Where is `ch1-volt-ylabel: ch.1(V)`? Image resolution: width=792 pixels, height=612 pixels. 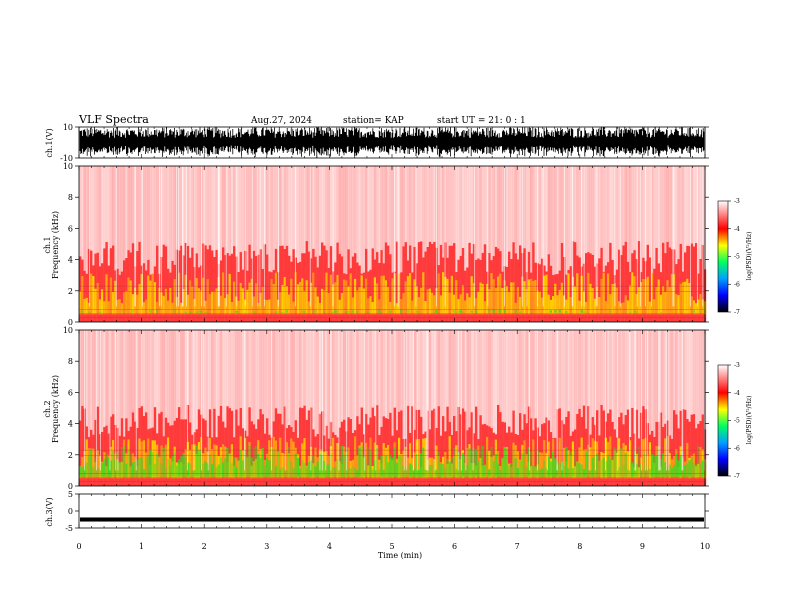
ch1-volt-ylabel: ch.1(V) is located at coordinates (49, 142).